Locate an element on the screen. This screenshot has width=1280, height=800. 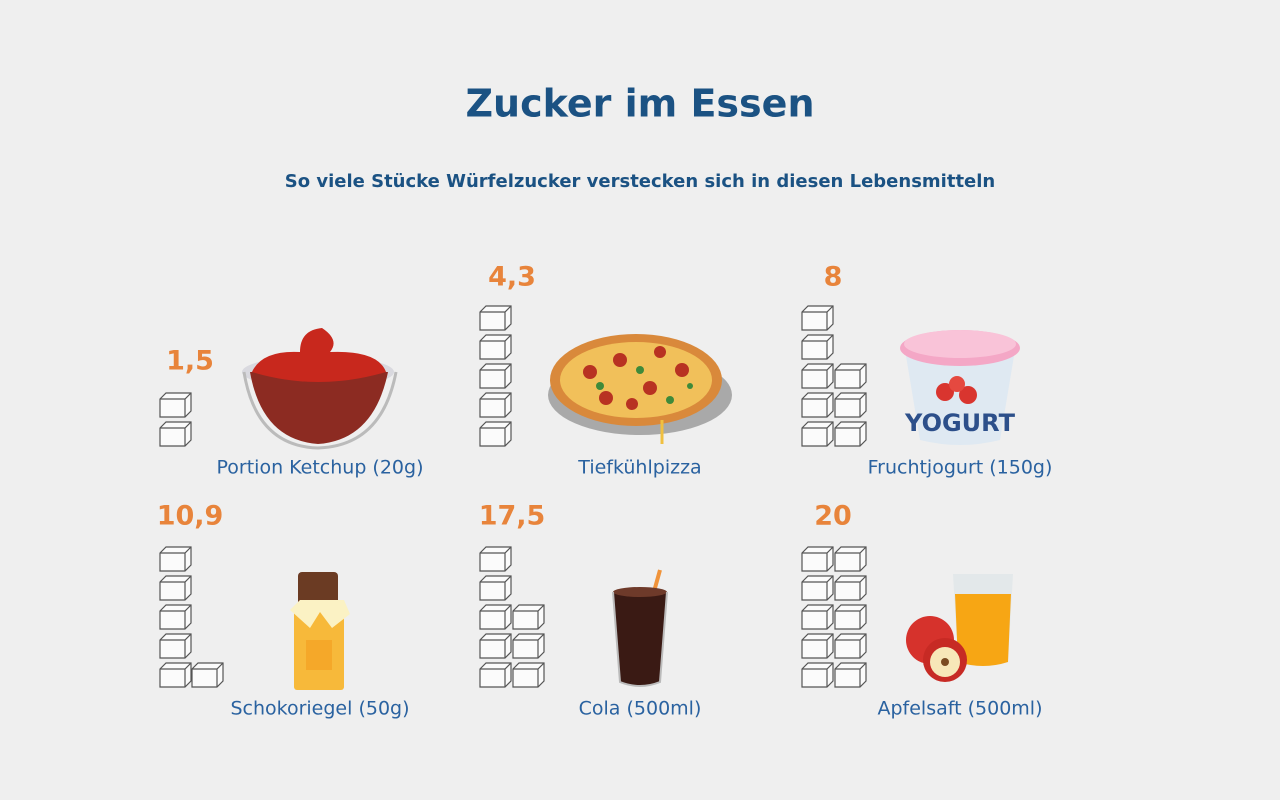
pizza-image is located at coordinates (640, 389).